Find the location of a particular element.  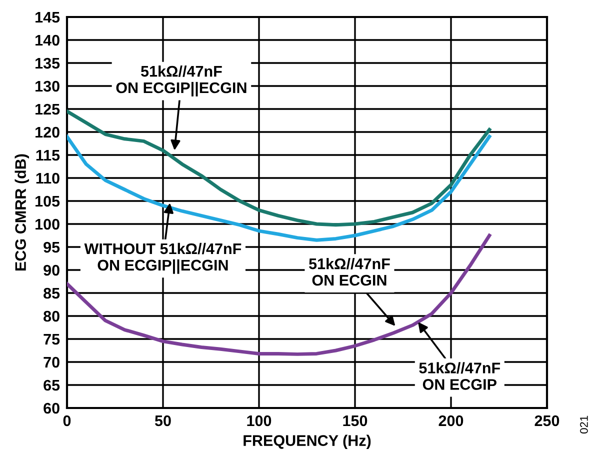

x-tick-label: 150 is located at coordinates (355, 420).